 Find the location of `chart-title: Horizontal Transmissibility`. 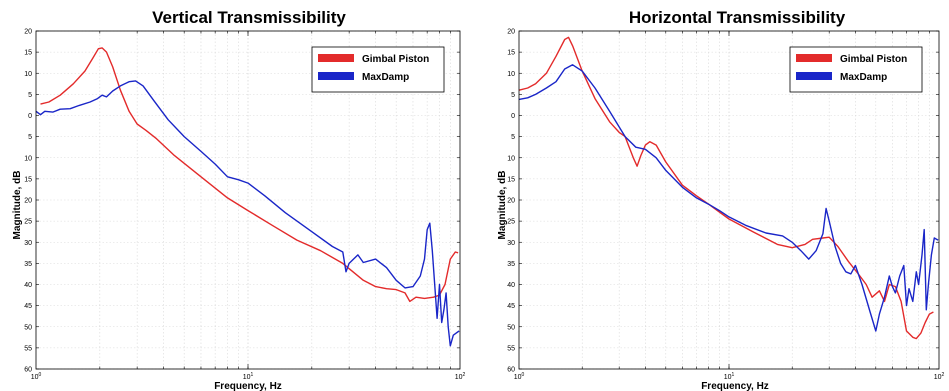

chart-title: Horizontal Transmissibility is located at coordinates (737, 17).